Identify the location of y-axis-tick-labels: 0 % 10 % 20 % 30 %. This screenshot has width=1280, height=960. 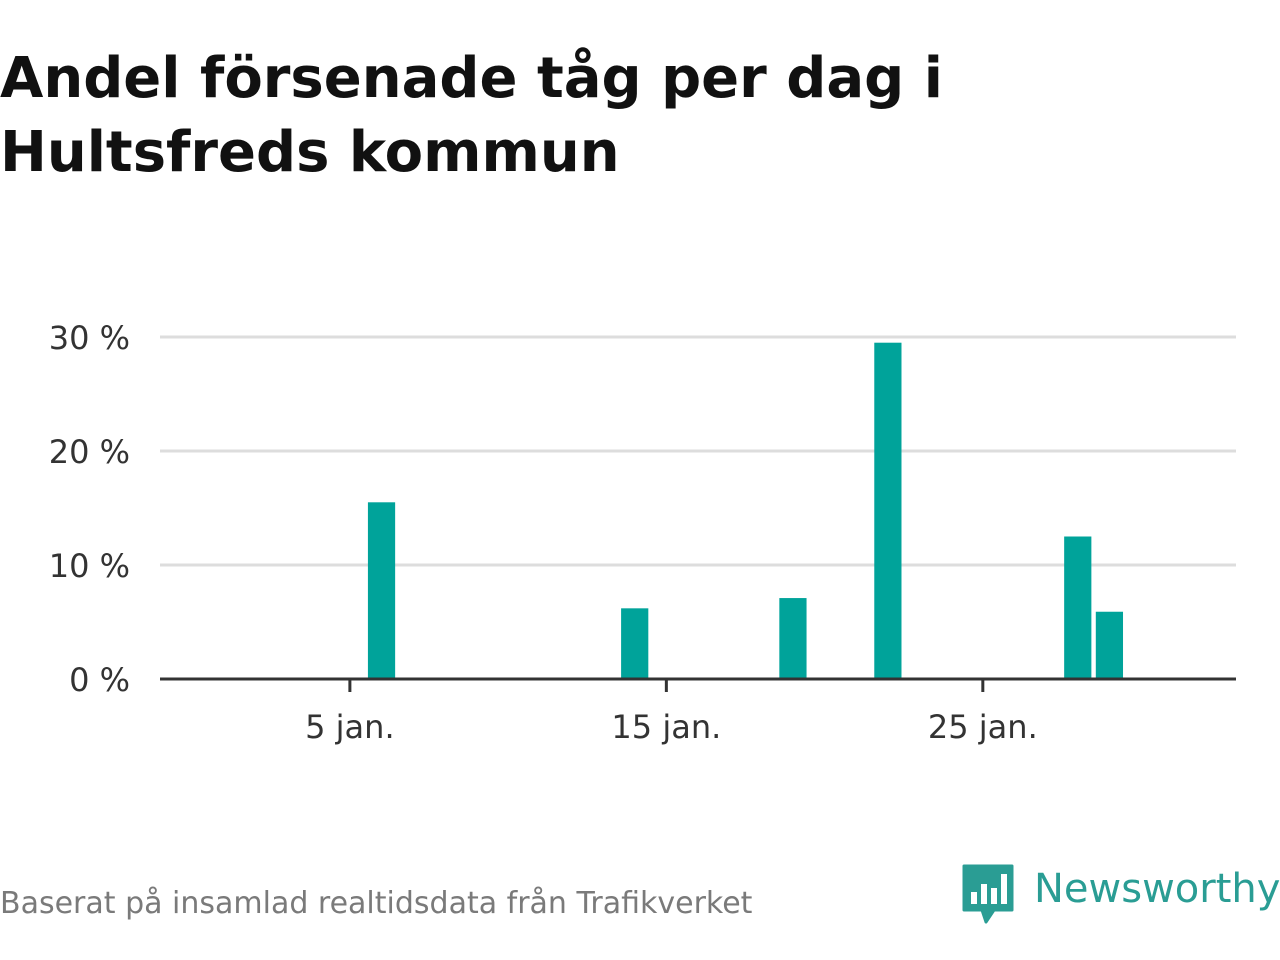
(89, 509).